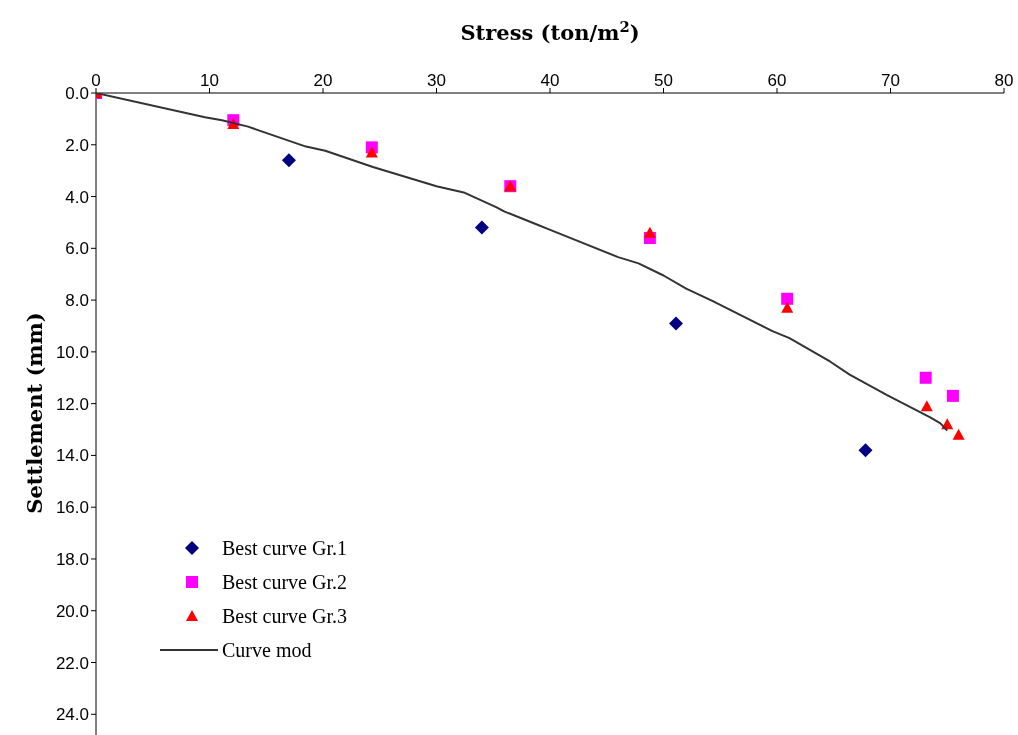  Describe the element at coordinates (72, 715) in the screenshot. I see `y-tick-label: 24.0` at that location.